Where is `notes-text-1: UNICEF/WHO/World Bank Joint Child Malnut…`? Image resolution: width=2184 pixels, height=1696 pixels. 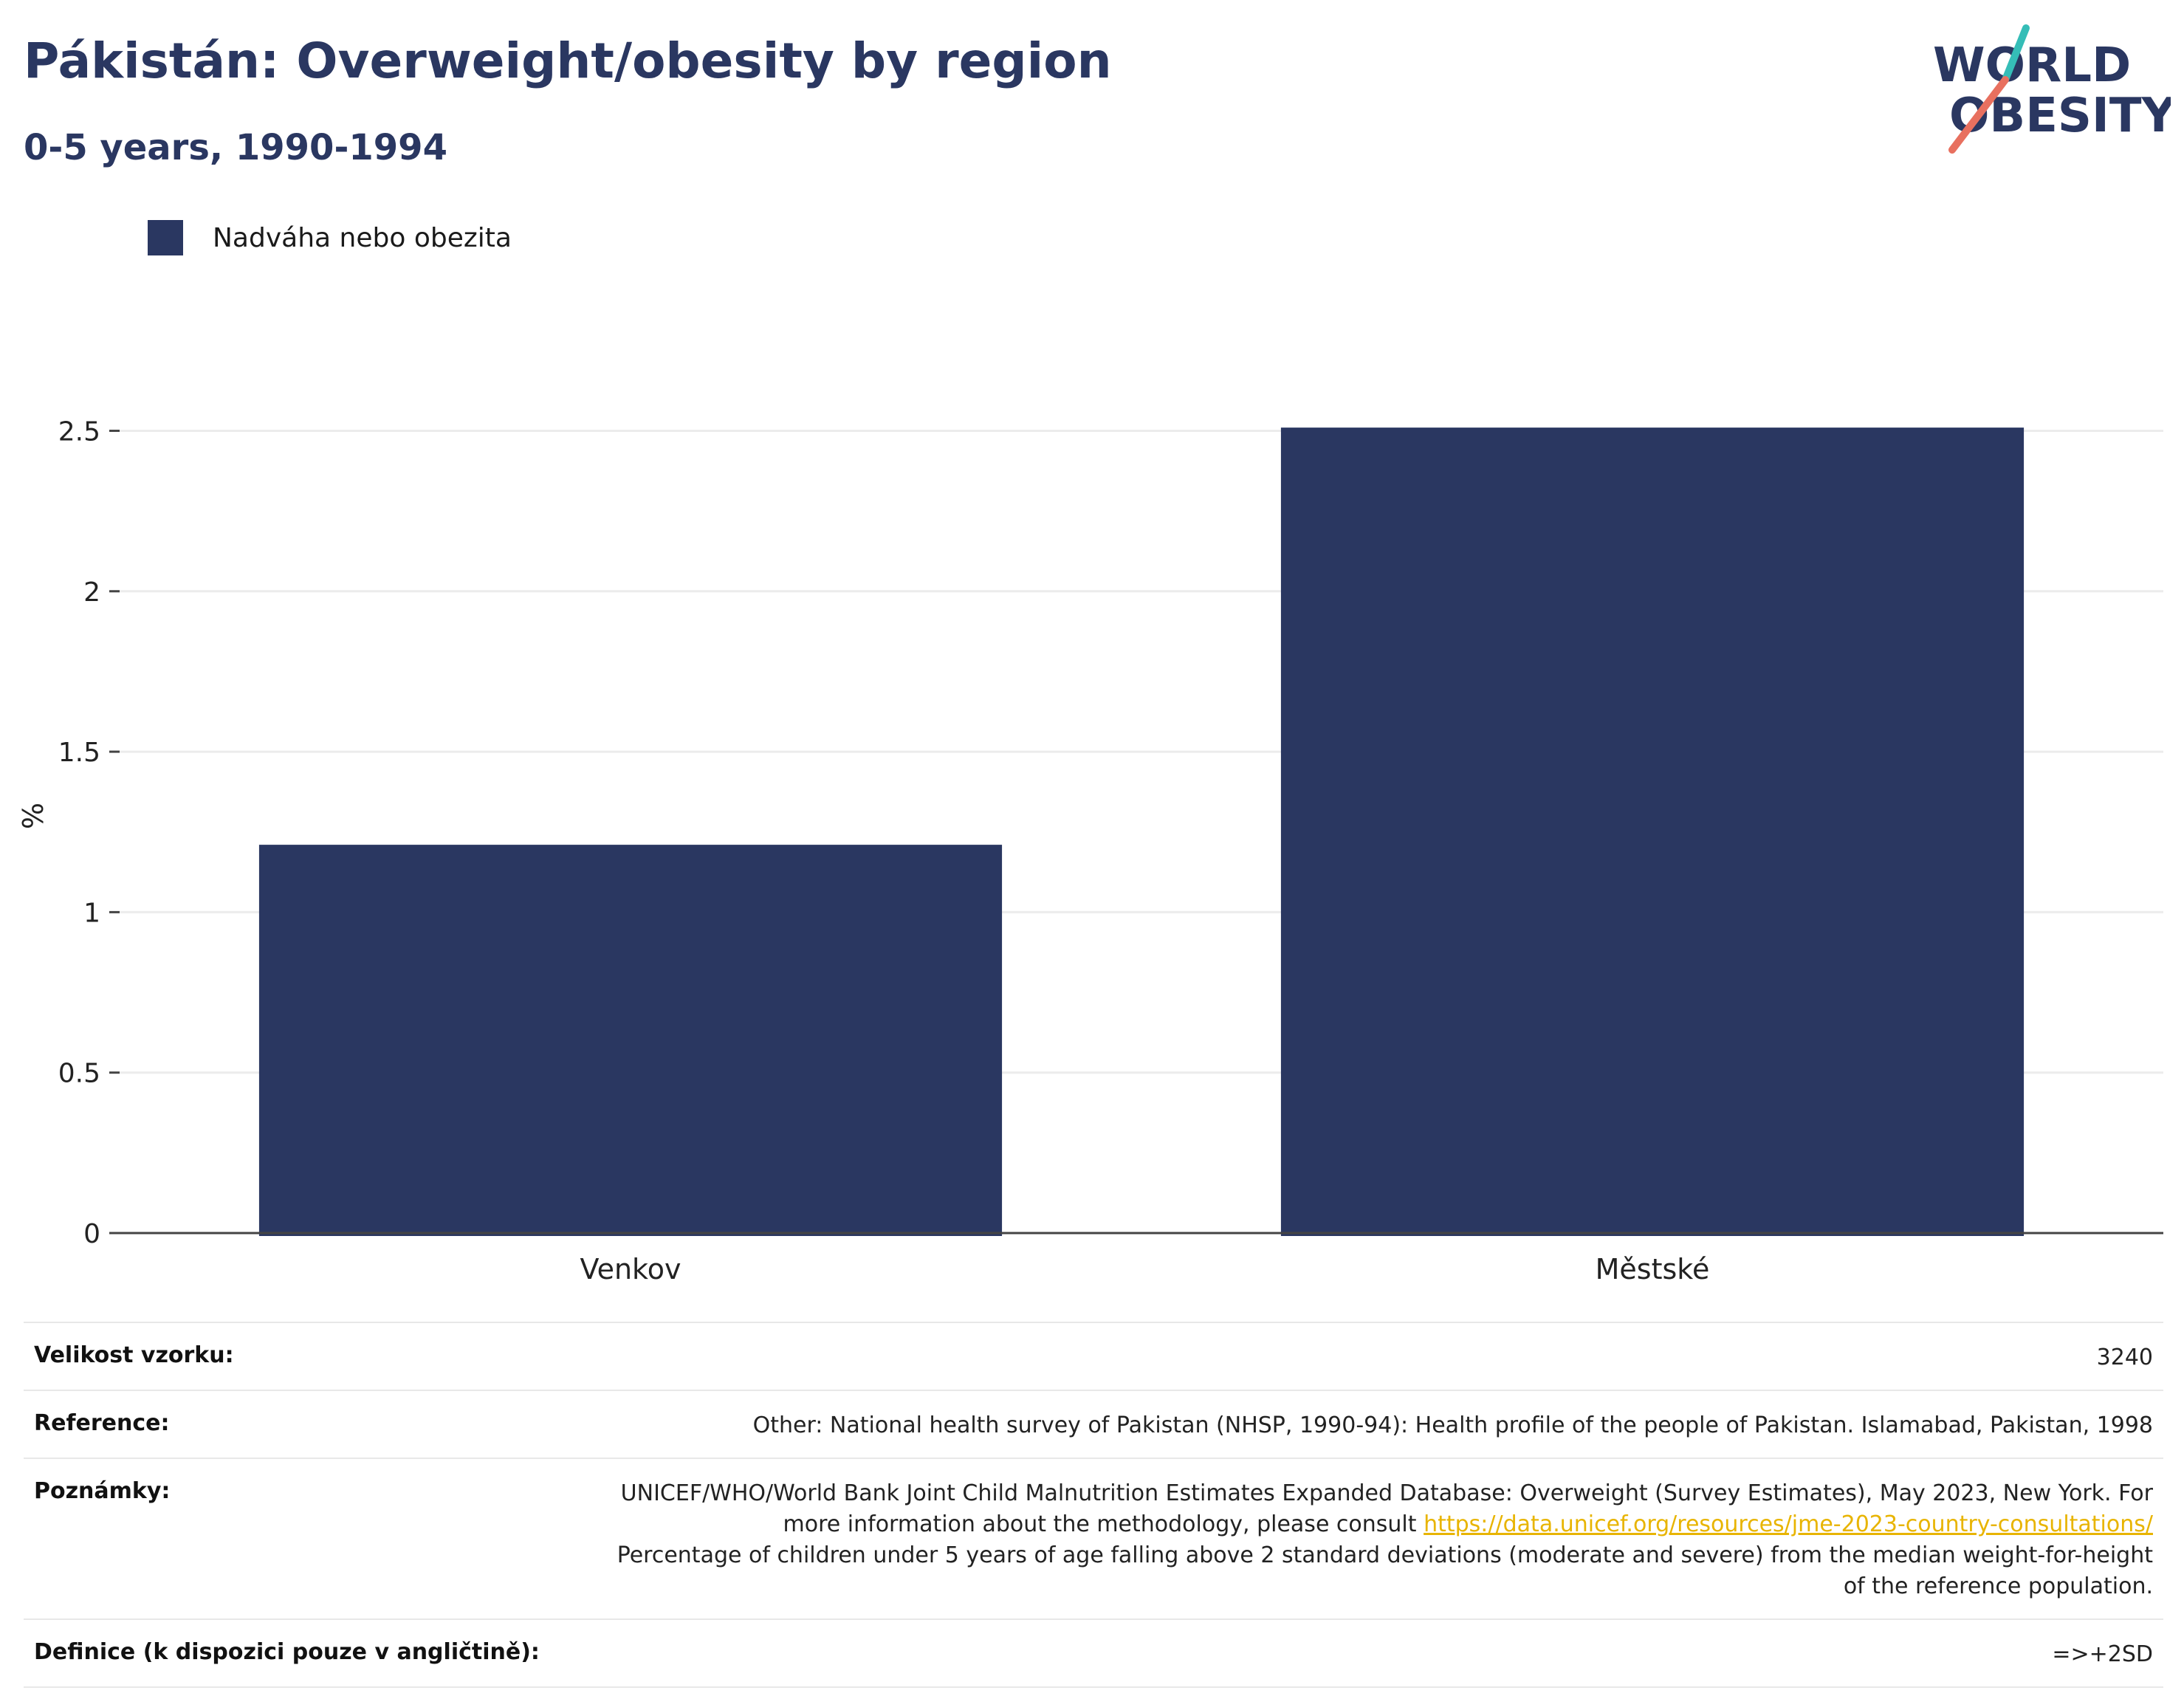
notes-text-1: UNICEF/WHO/World Bank Joint Child Malnut… is located at coordinates (1387, 1509).